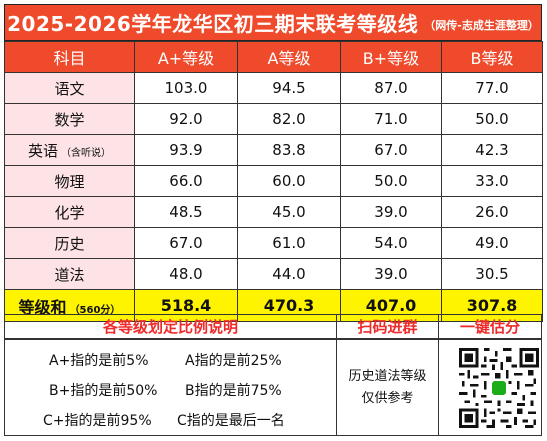 This screenshot has height=441, width=547. I want to click on subject-cell: 历史, so click(69, 243).